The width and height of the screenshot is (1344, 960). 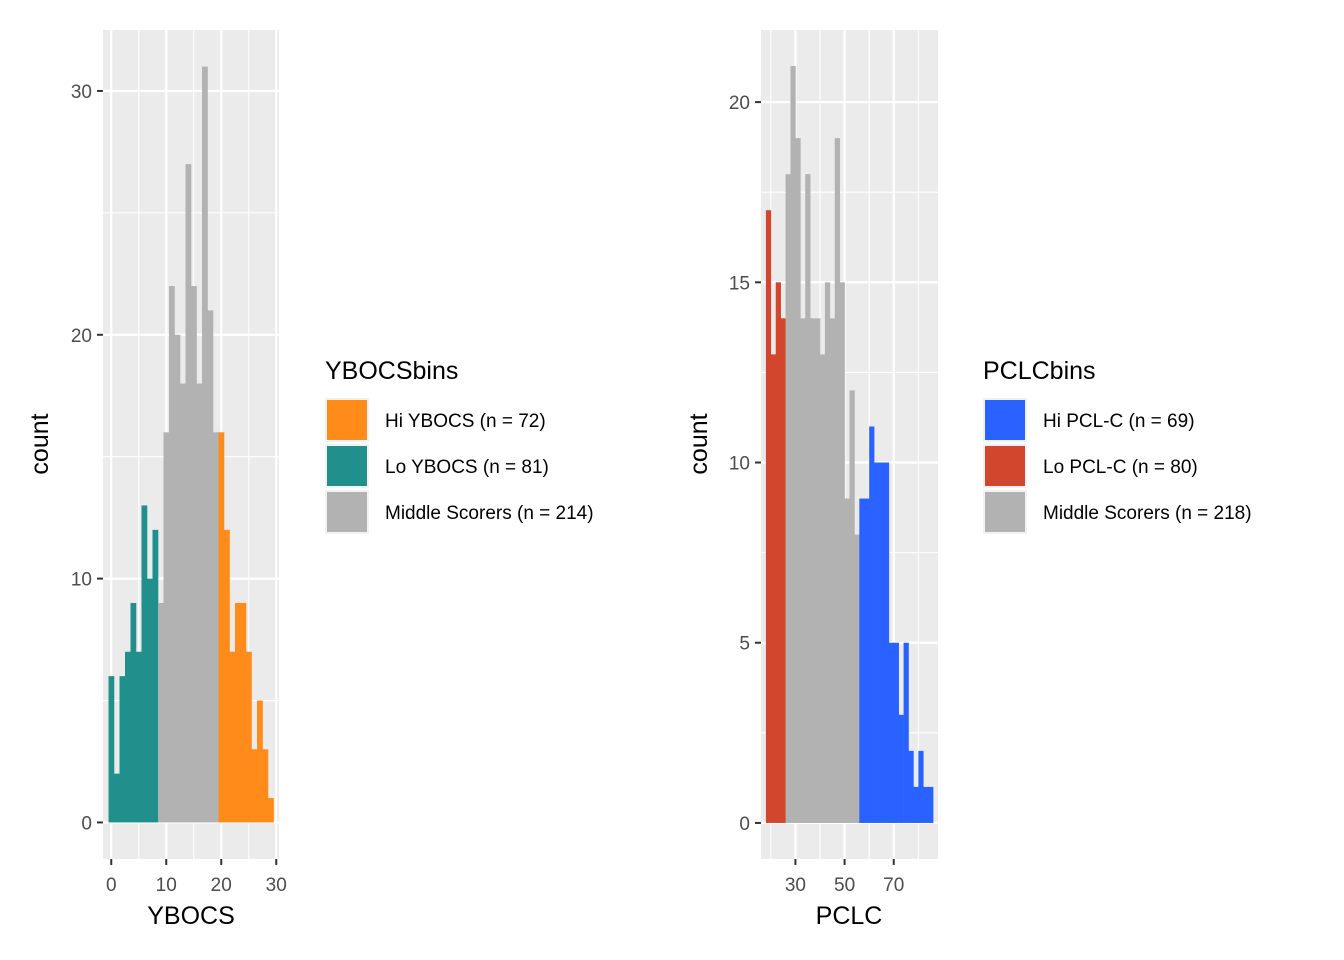 What do you see at coordinates (1120, 467) in the screenshot?
I see `legend-label: Lo PCL-C (n = 80)` at bounding box center [1120, 467].